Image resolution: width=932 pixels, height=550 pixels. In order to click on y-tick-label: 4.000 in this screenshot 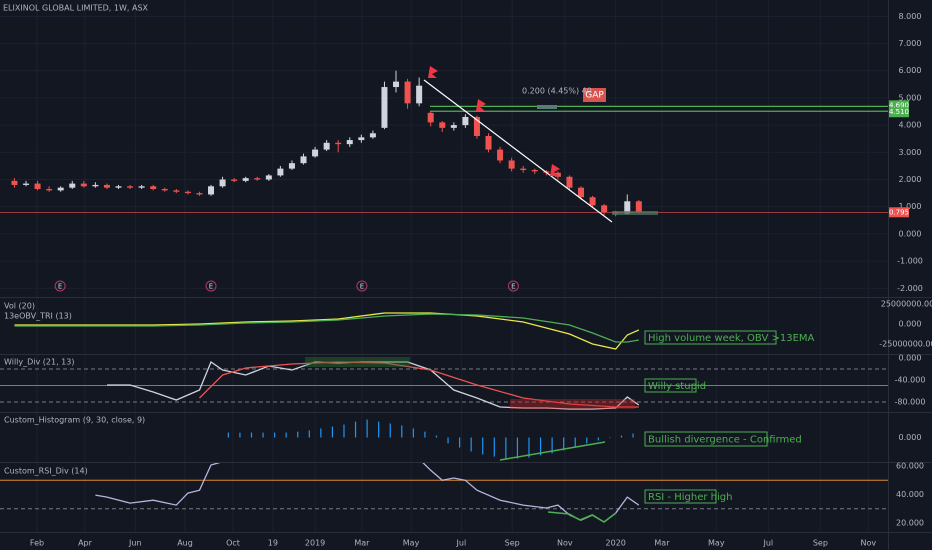, I will do `click(910, 125)`.